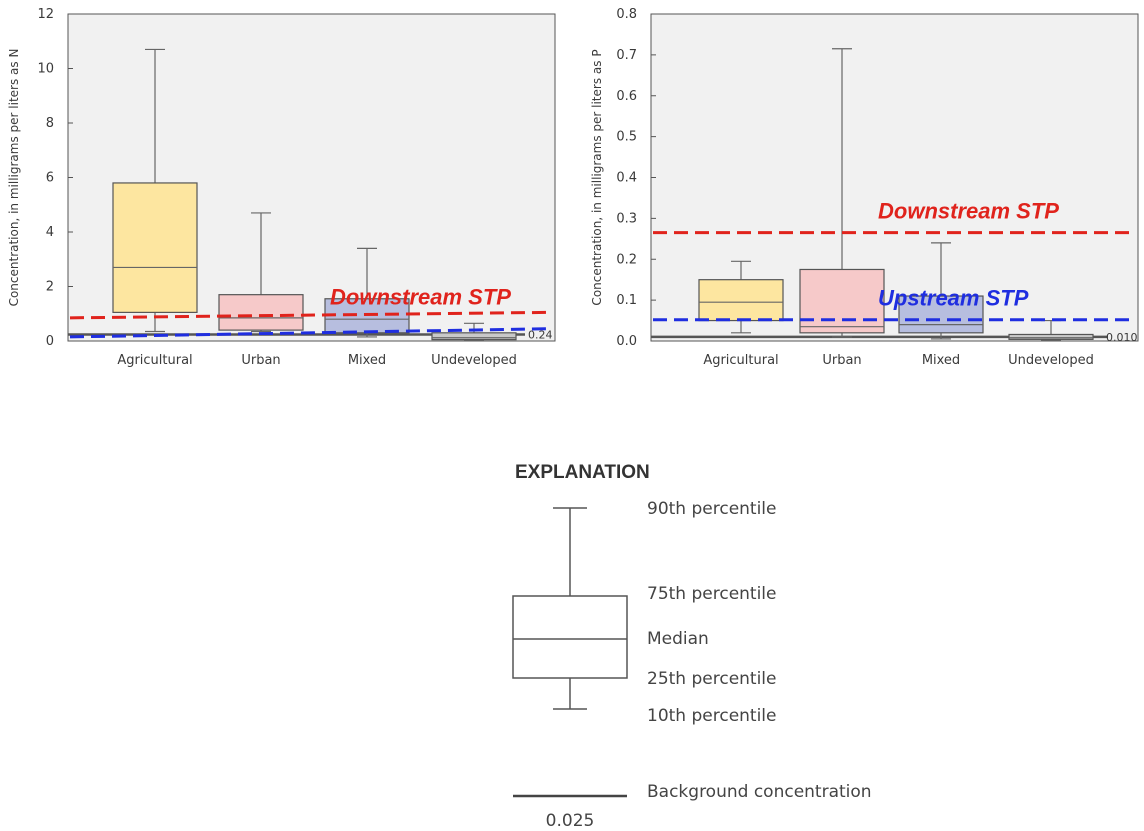 The image size is (1144, 831). Describe the element at coordinates (570, 637) in the screenshot. I see `legend-box` at that location.